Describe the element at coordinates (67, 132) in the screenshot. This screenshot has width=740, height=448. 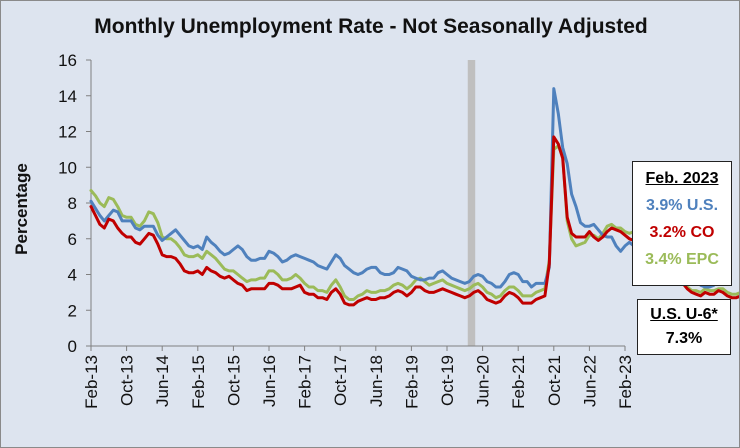
I see `y-tick-label: 12` at that location.